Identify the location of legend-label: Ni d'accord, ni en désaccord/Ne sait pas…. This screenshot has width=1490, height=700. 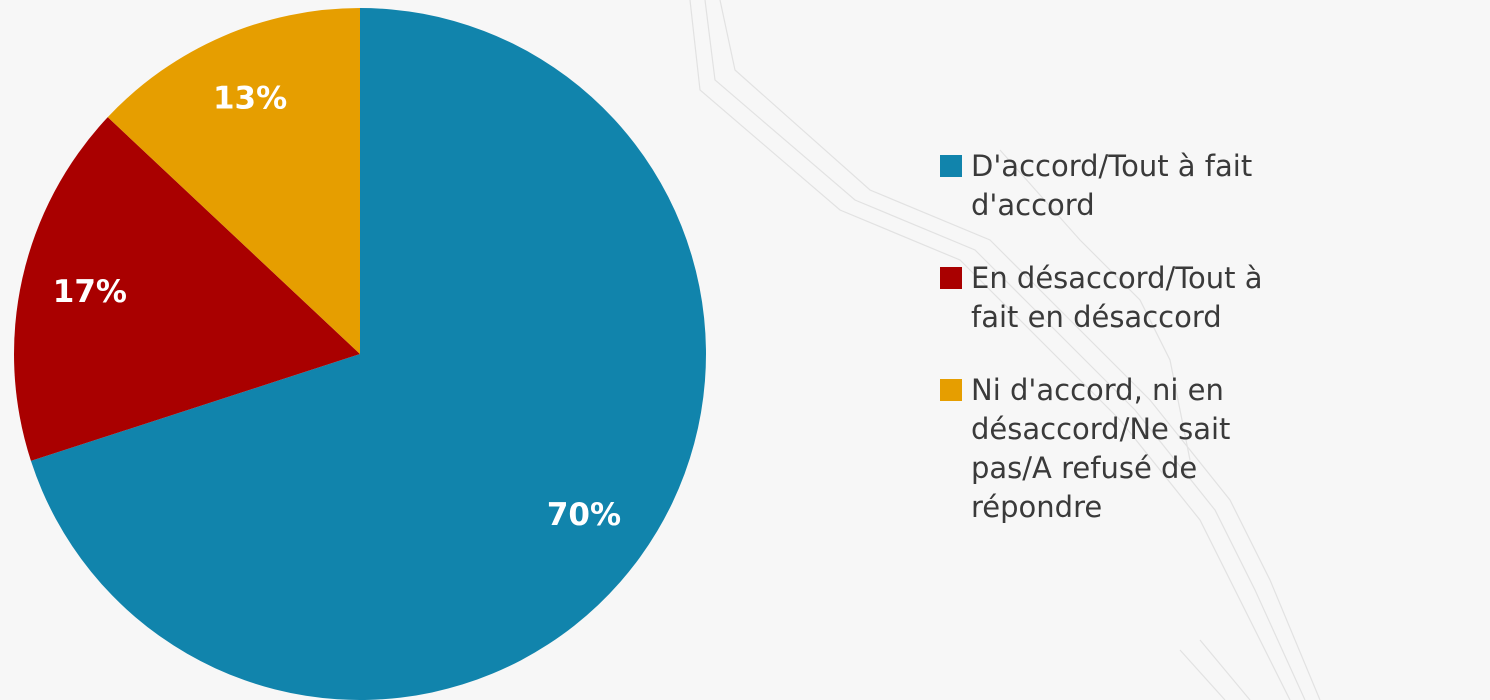
(1101, 448).